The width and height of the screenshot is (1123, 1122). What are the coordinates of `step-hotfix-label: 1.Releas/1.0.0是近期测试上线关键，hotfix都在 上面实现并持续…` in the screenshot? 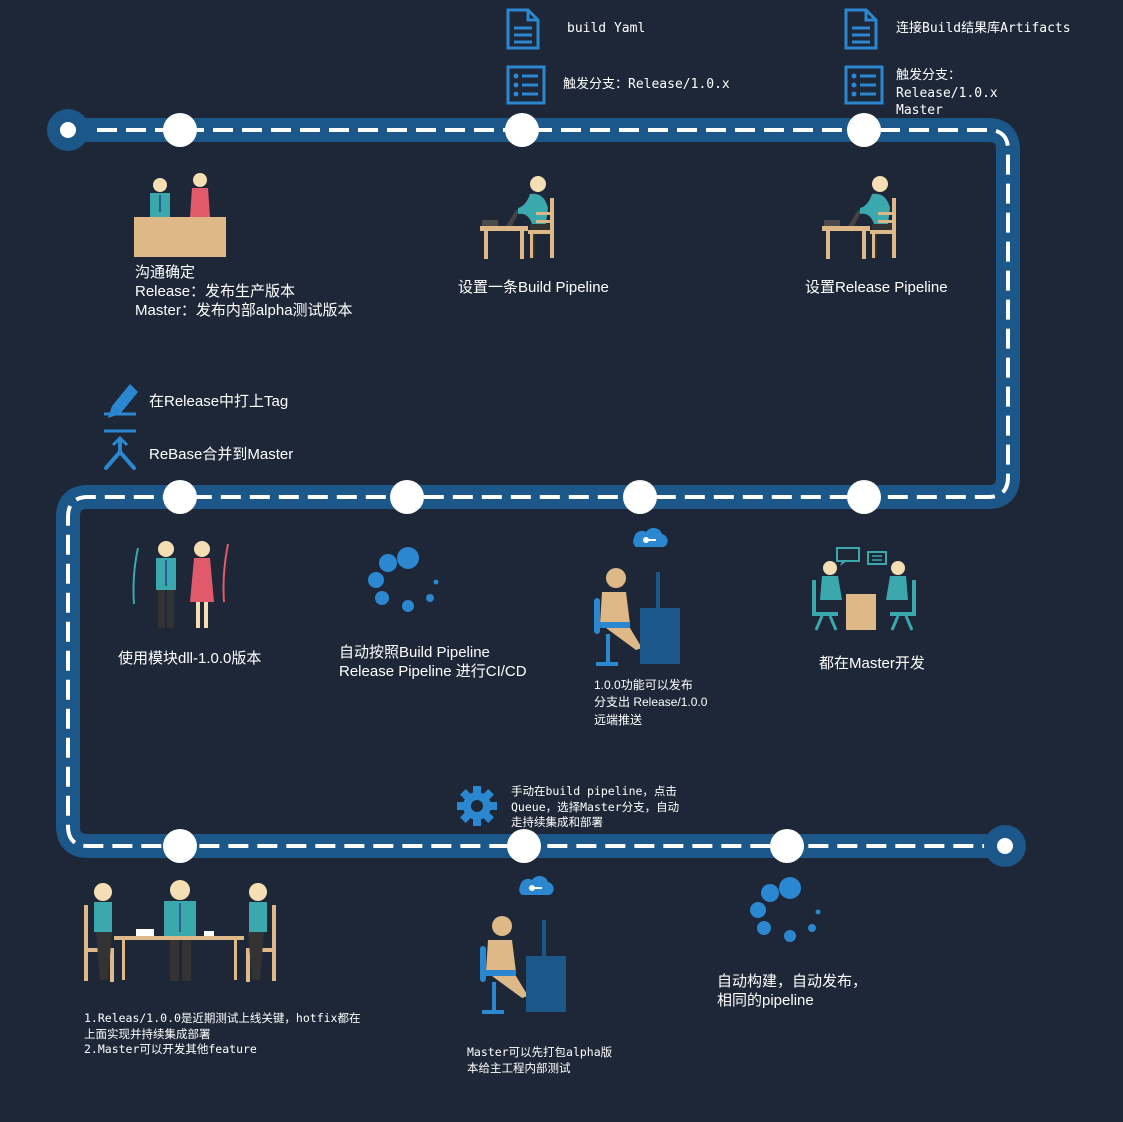 It's located at (222, 1034).